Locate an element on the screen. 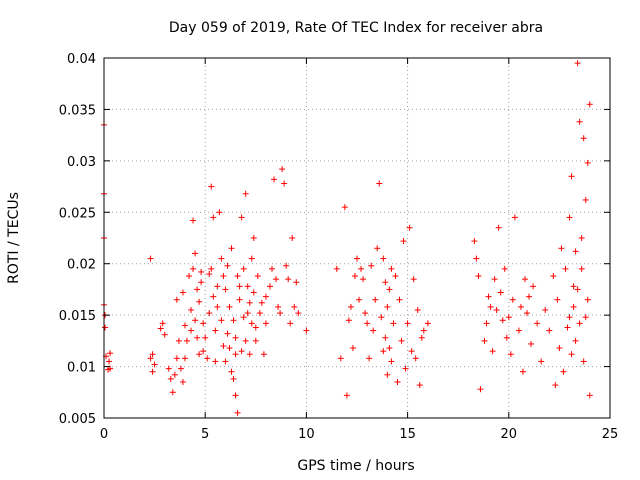  x-tick-label: 25 is located at coordinates (610, 434).